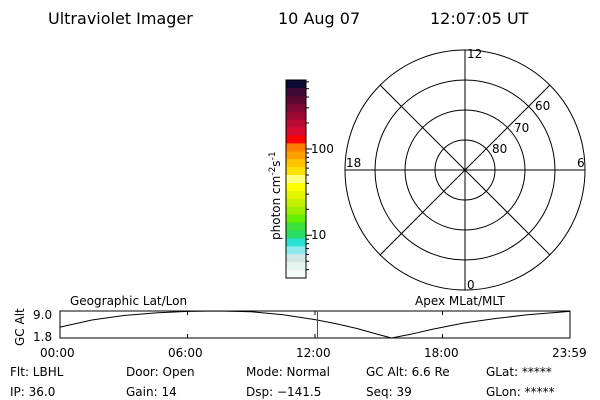 This screenshot has width=600, height=400. Describe the element at coordinates (151, 392) in the screenshot. I see `status-gain: Gain: 14` at that location.